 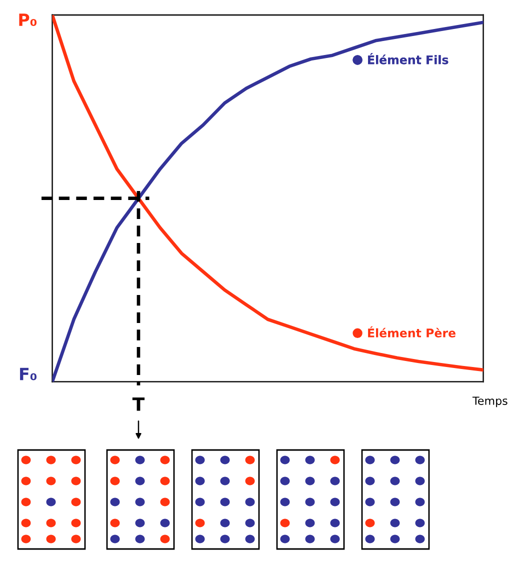 What do you see at coordinates (412, 332) in the screenshot?
I see `legend-label: Élément Père` at bounding box center [412, 332].